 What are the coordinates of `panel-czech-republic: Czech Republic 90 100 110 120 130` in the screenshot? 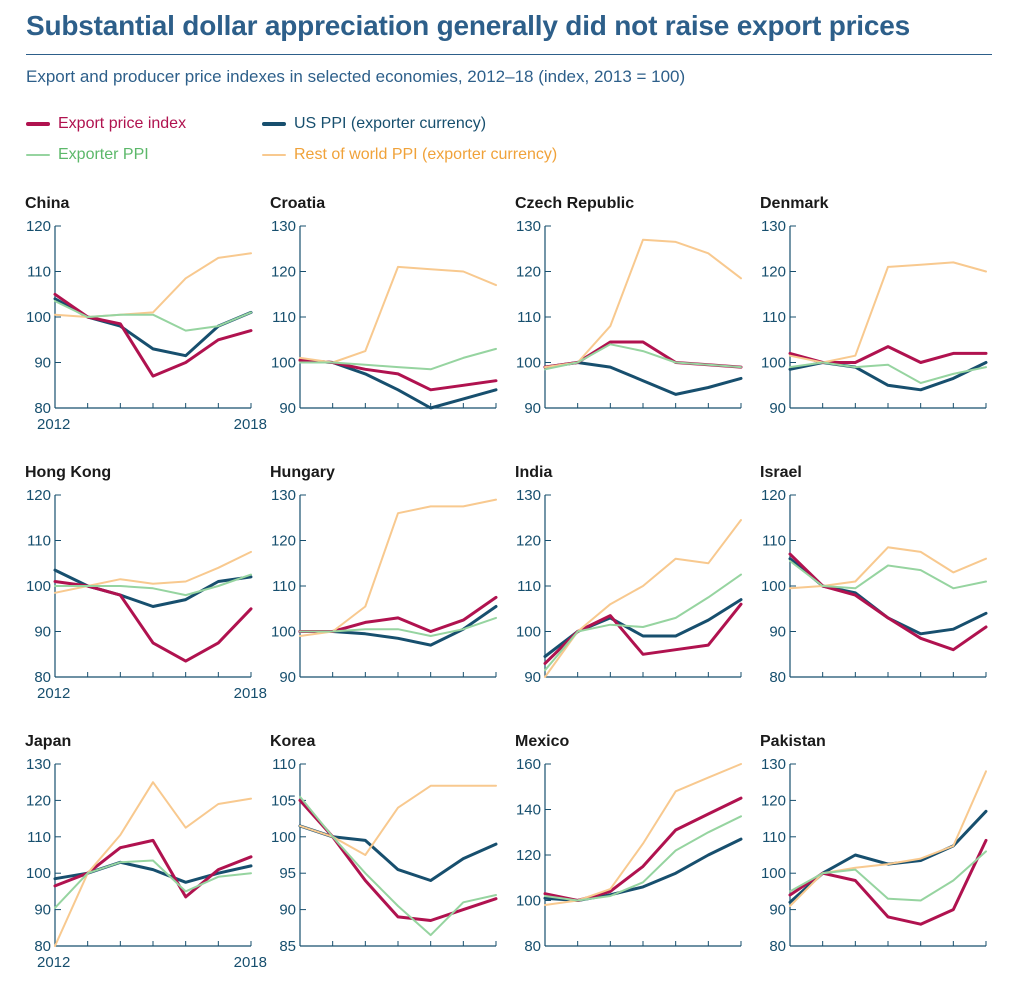 It's located at (629, 306).